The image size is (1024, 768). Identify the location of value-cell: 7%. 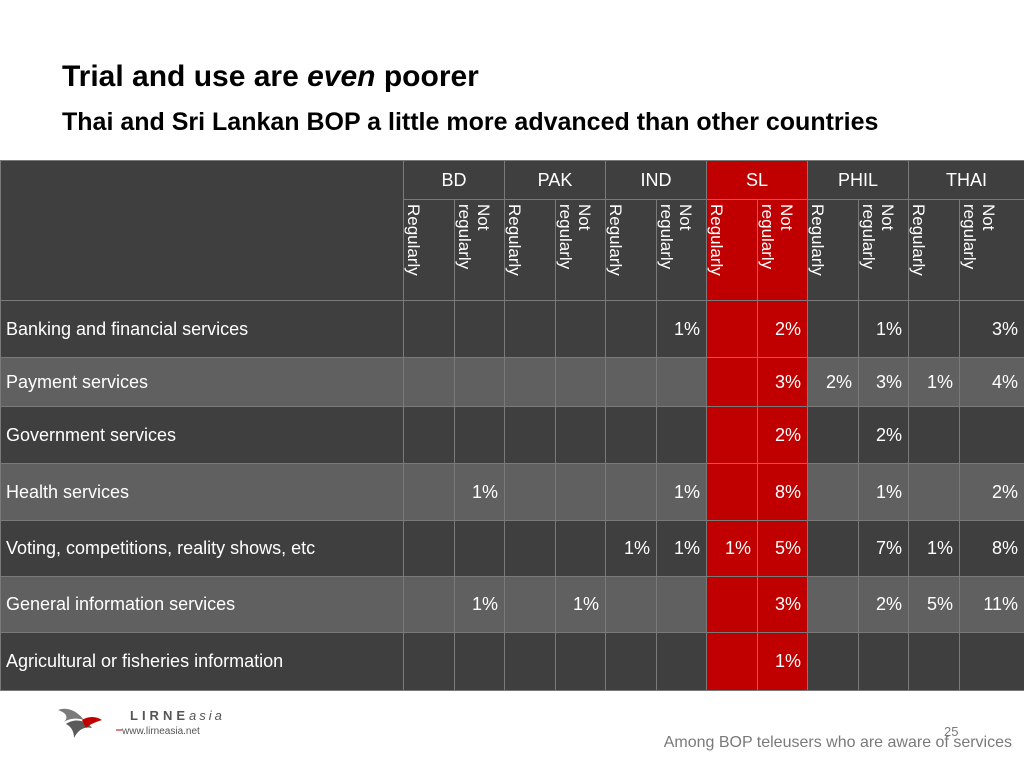
(884, 548).